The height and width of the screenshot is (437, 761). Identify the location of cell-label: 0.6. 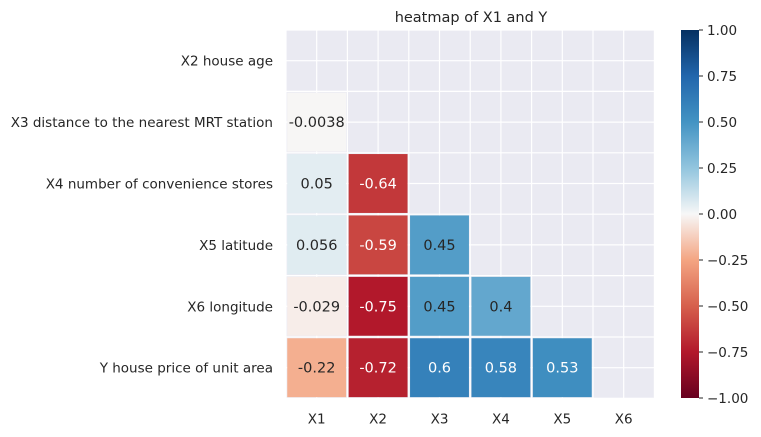
(439, 369).